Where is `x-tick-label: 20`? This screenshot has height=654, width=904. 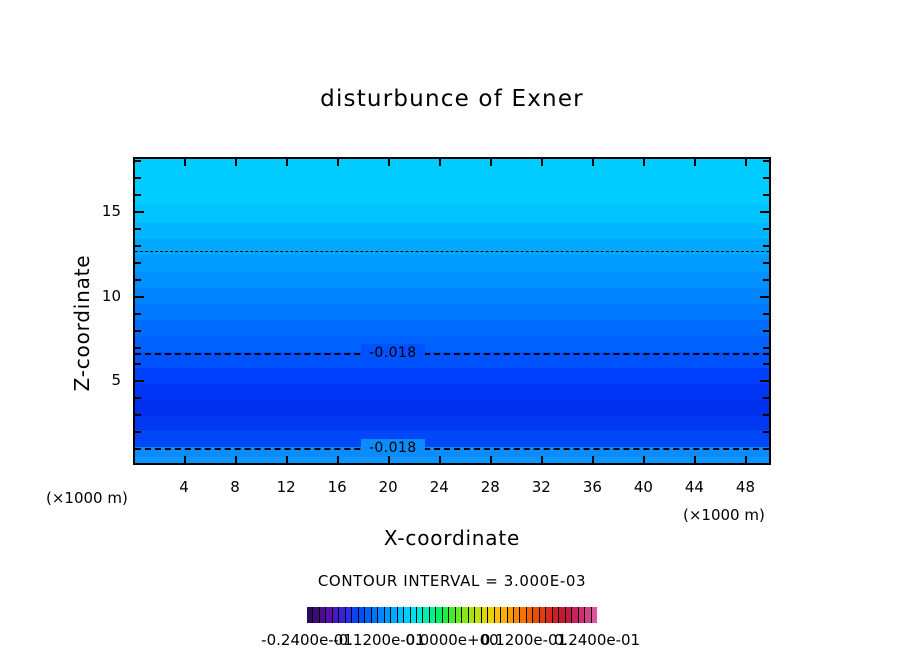
x-tick-label: 20 is located at coordinates (388, 487).